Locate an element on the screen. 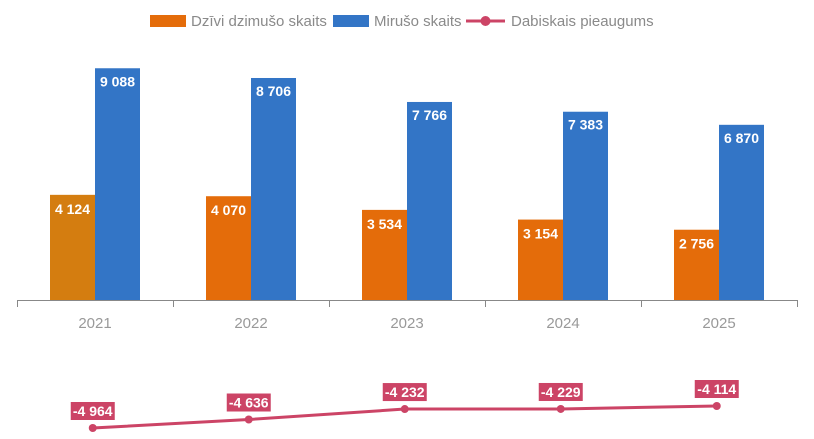 The image size is (814, 439). legend-item-births: Dzīvi dzimušo skaits is located at coordinates (238, 21).